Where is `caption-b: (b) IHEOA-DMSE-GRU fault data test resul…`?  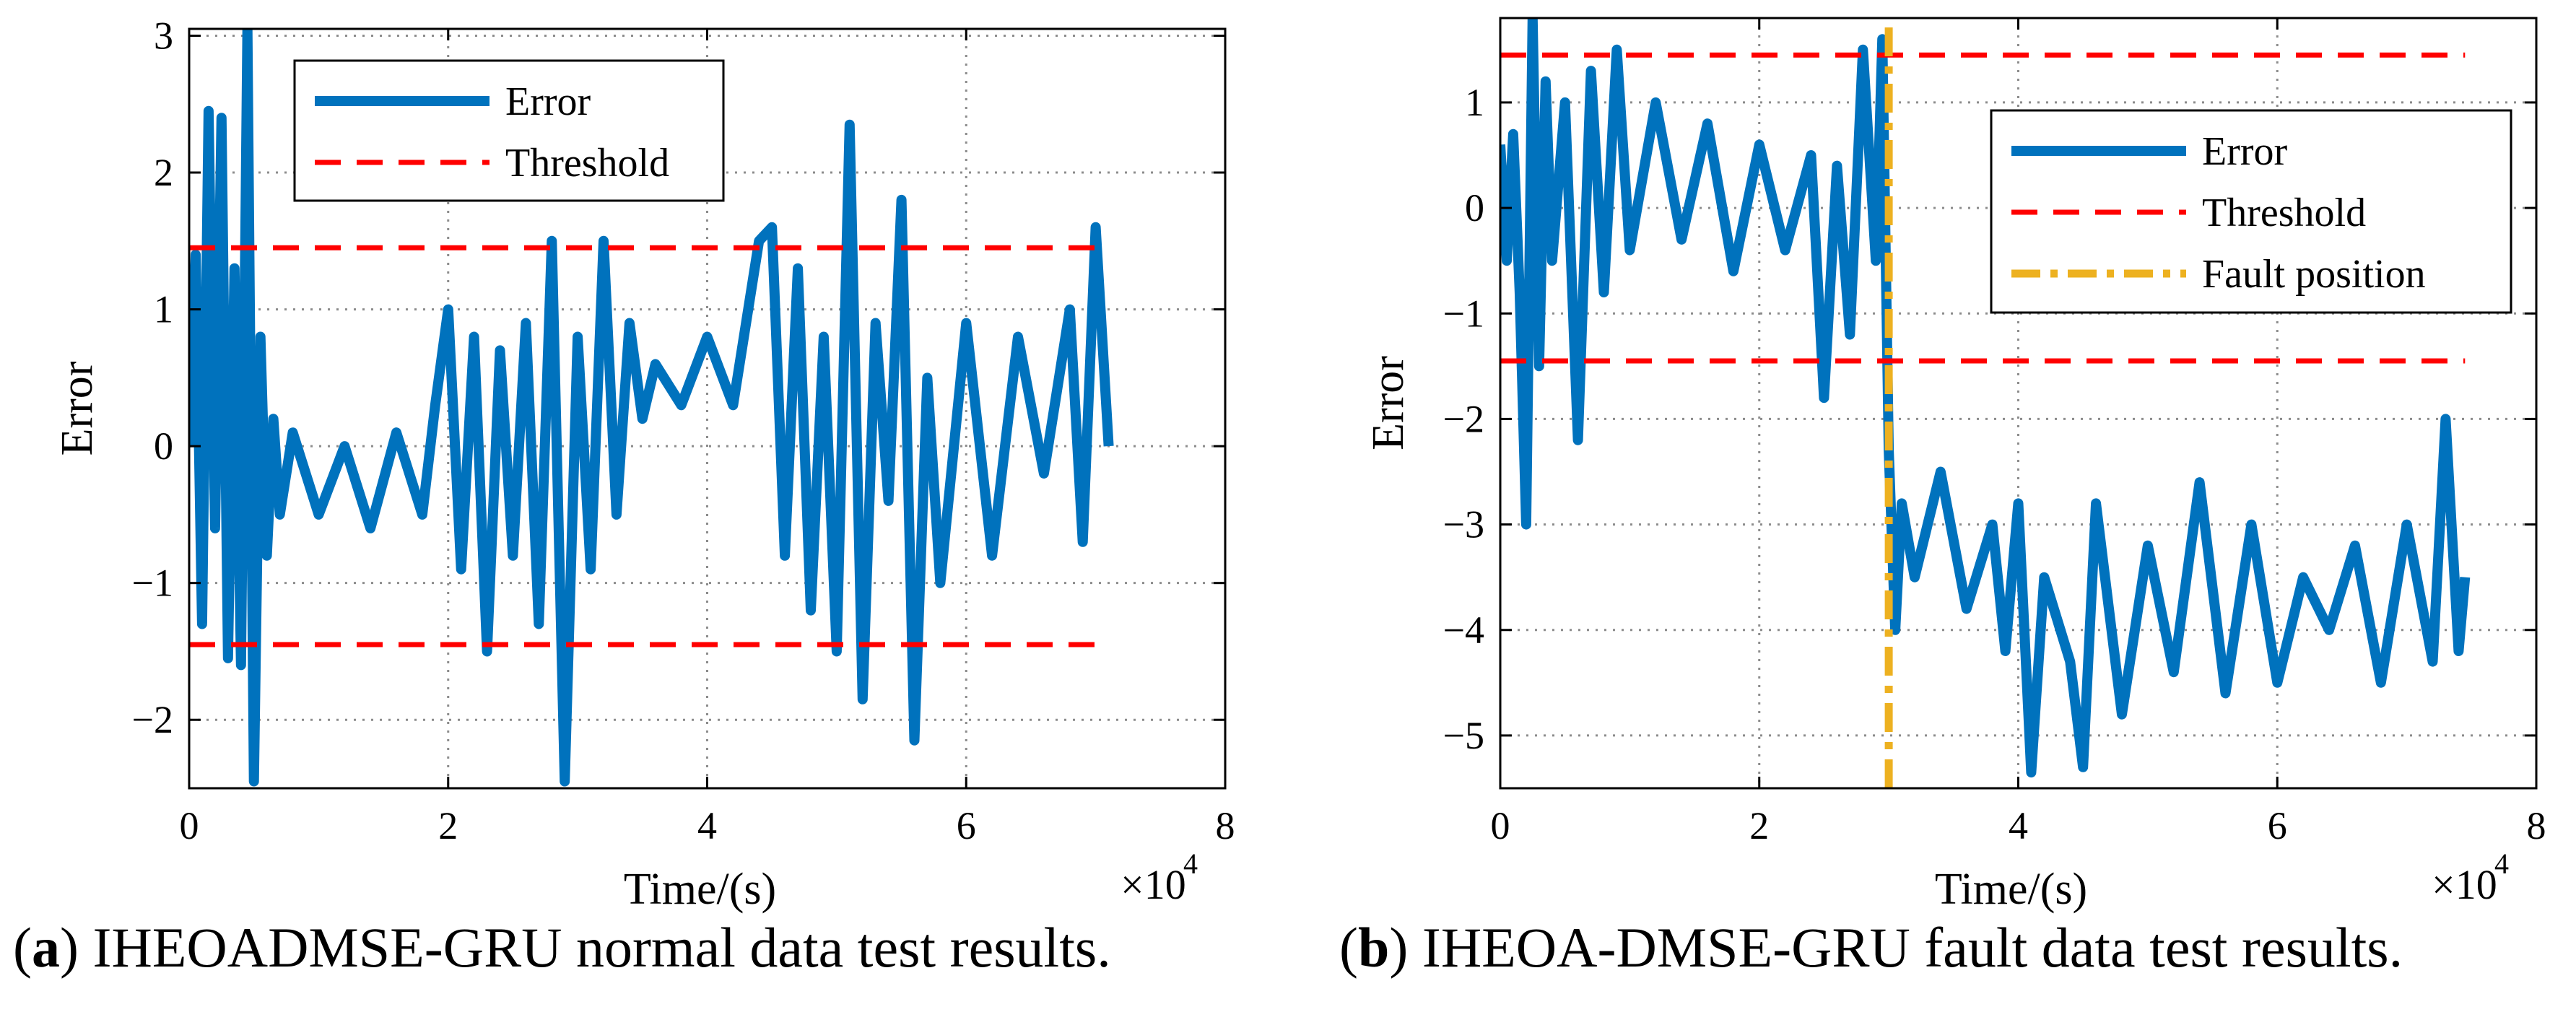
caption-b: (b) IHEOA-DMSE-GRU fault data test resul… is located at coordinates (1871, 947).